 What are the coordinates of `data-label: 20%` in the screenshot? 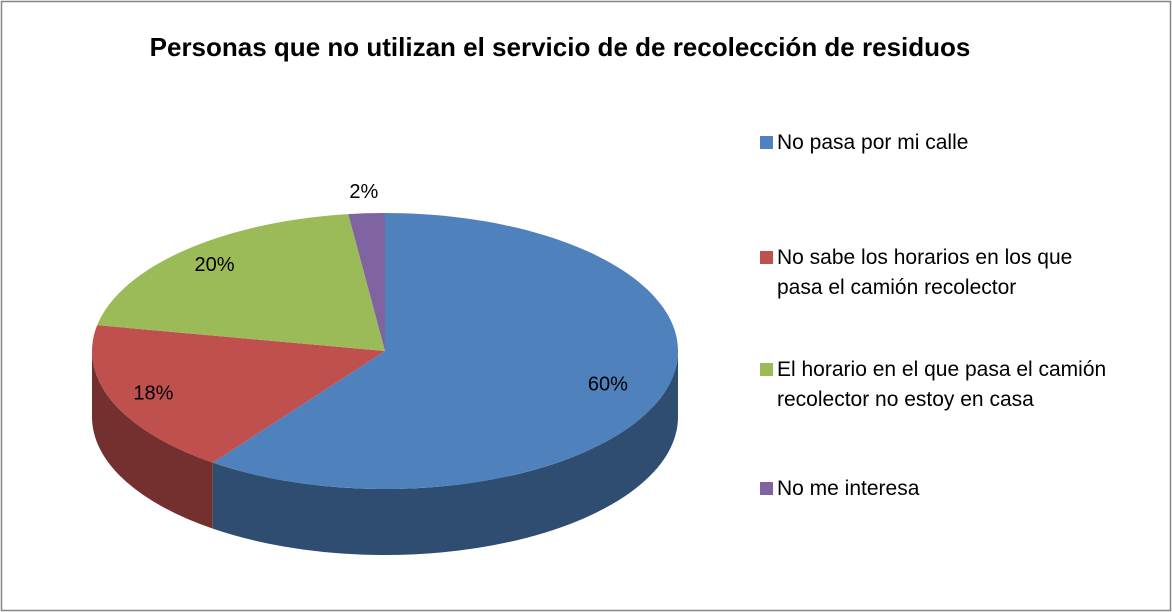 It's located at (214, 265).